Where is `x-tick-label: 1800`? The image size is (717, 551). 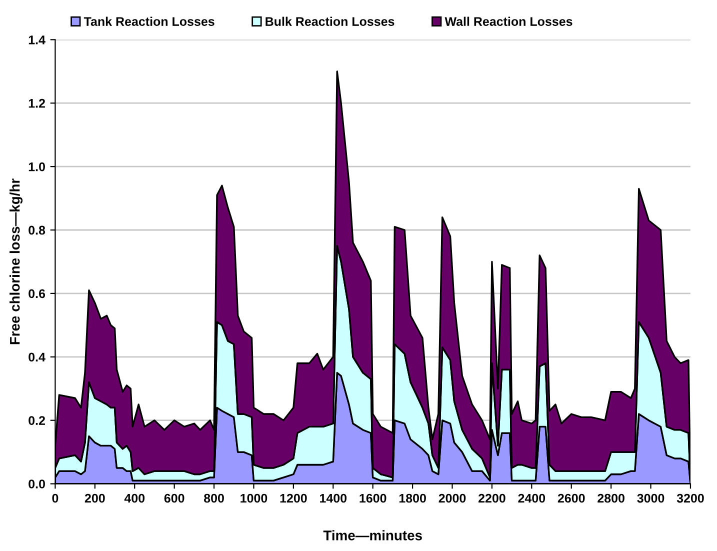 x-tick-label: 1800 is located at coordinates (412, 498).